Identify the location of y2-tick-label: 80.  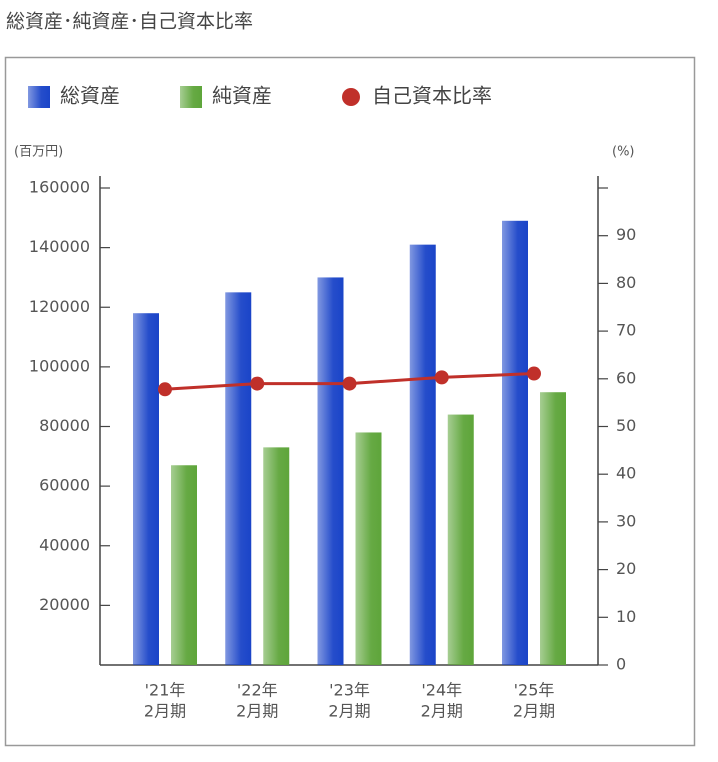
(626, 282).